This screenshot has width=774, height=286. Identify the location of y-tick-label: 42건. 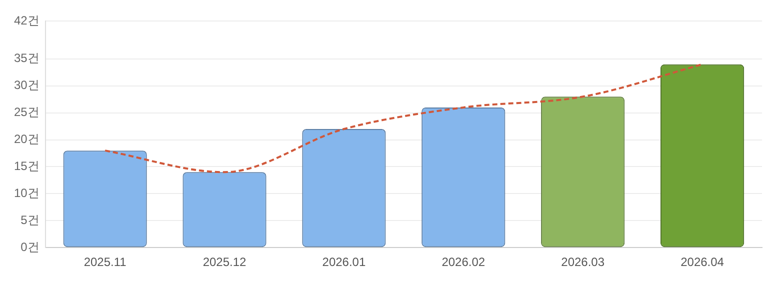
(27, 21).